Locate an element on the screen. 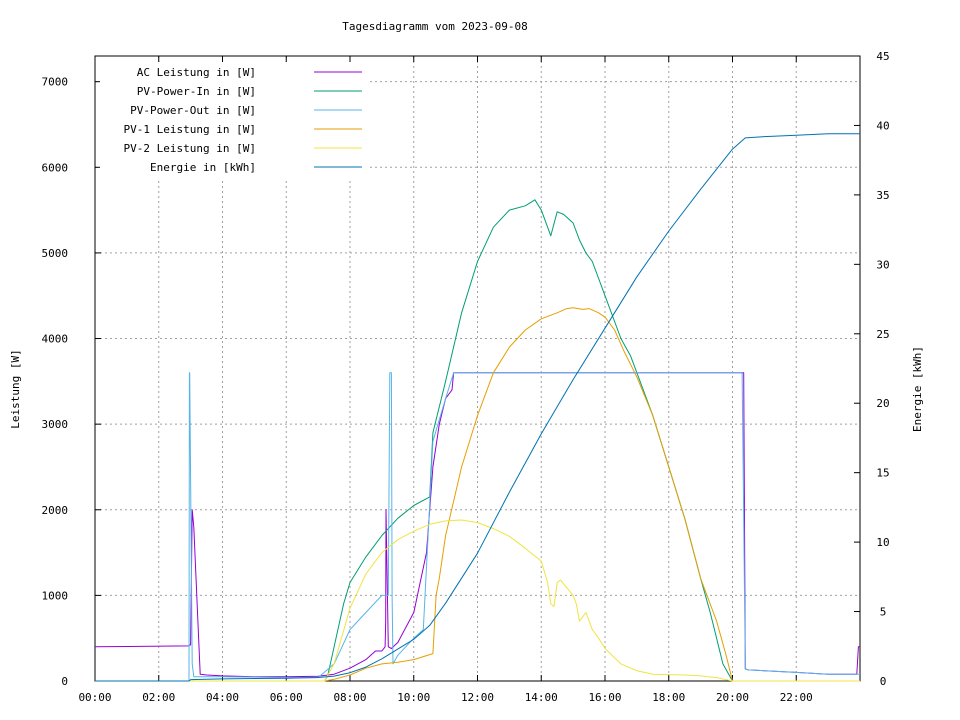  x-tick-label: 00:00 is located at coordinates (94, 697).